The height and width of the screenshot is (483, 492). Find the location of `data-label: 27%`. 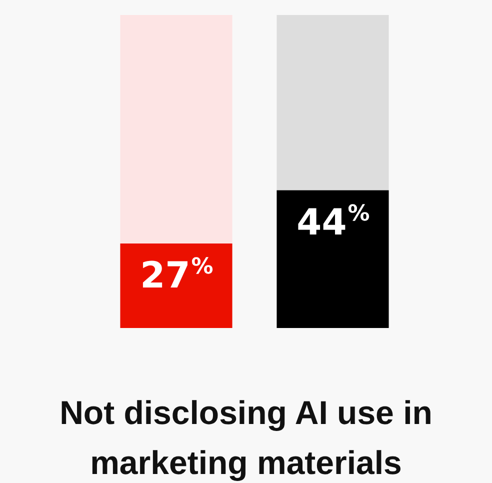

data-label: 27% is located at coordinates (177, 275).